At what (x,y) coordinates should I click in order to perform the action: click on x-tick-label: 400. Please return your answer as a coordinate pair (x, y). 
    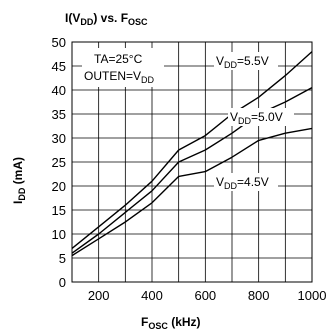
    Looking at the image, I should click on (152, 295).